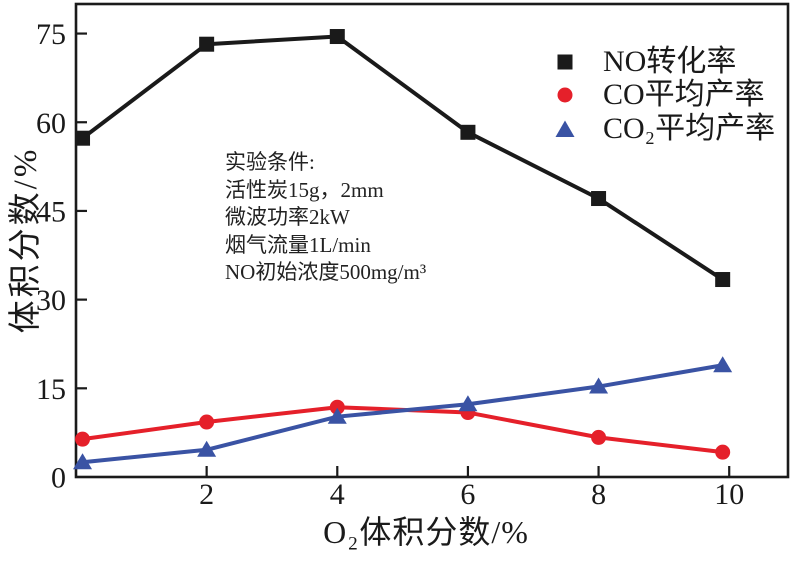 The image size is (791, 562). I want to click on y-tick-label: 45, so click(51, 211).